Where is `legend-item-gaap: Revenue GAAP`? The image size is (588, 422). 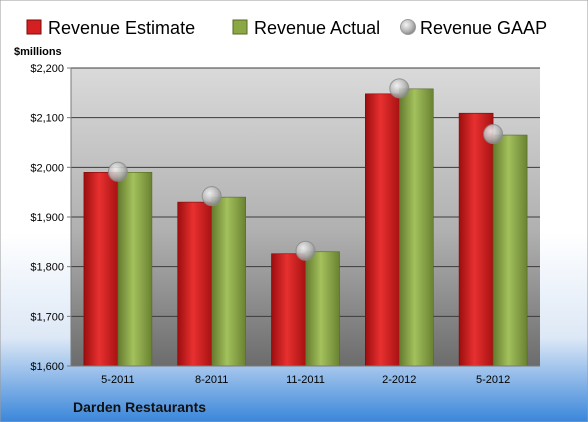
legend-item-gaap: Revenue GAAP is located at coordinates (473, 28).